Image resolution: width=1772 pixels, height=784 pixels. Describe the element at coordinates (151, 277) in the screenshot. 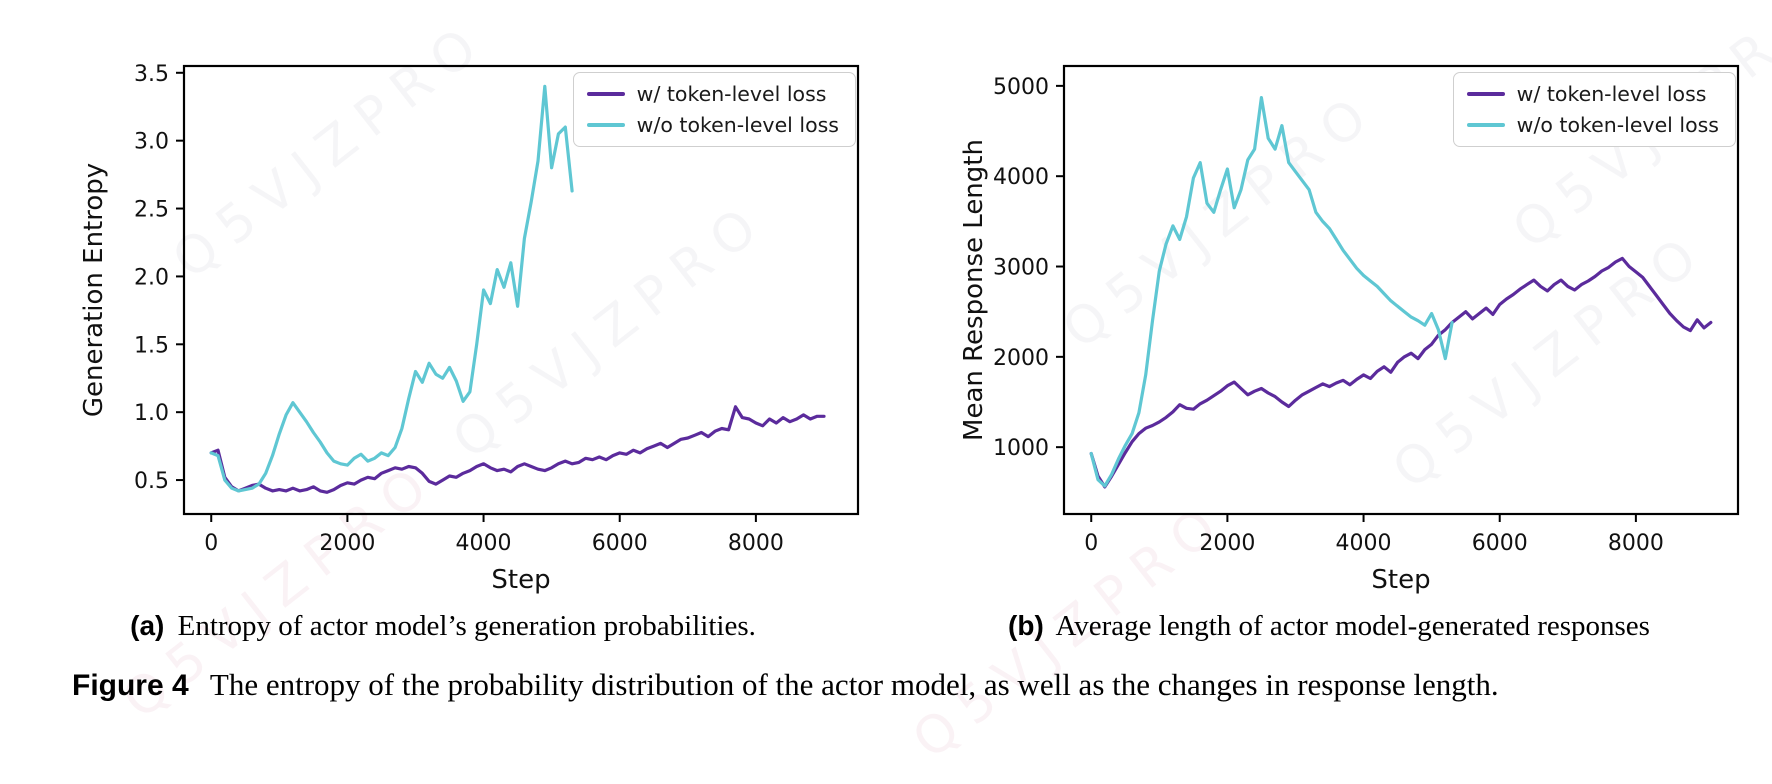

I see `svg-text: 2.0` at that location.